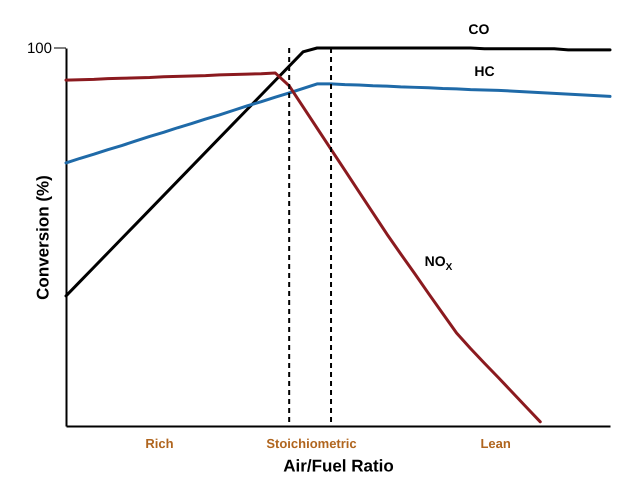 This screenshot has height=490, width=635. Describe the element at coordinates (484, 70) in the screenshot. I see `series-label: HC` at that location.